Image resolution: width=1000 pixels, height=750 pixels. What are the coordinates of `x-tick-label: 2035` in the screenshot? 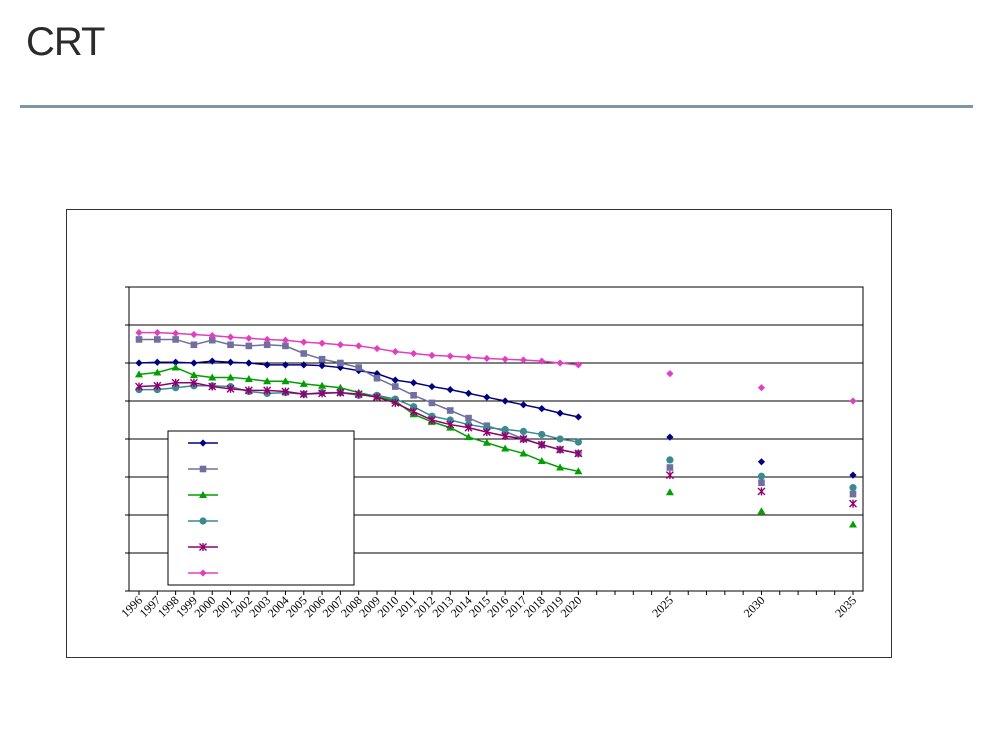 It's located at (845, 606).